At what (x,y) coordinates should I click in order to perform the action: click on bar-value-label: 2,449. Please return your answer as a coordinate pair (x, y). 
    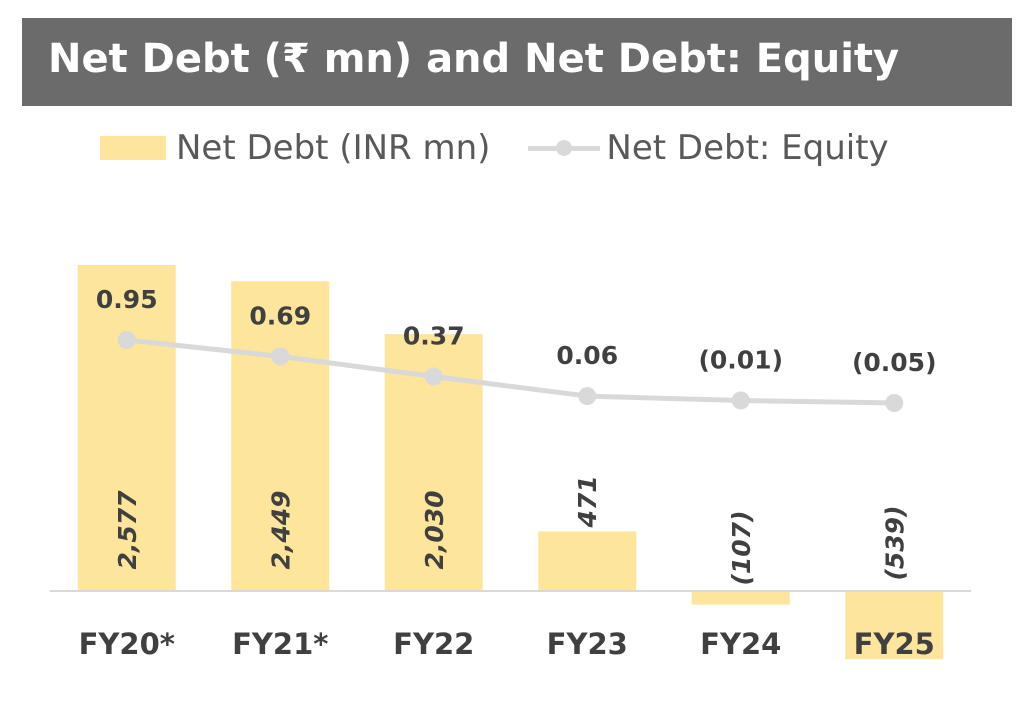
    Looking at the image, I should click on (280, 529).